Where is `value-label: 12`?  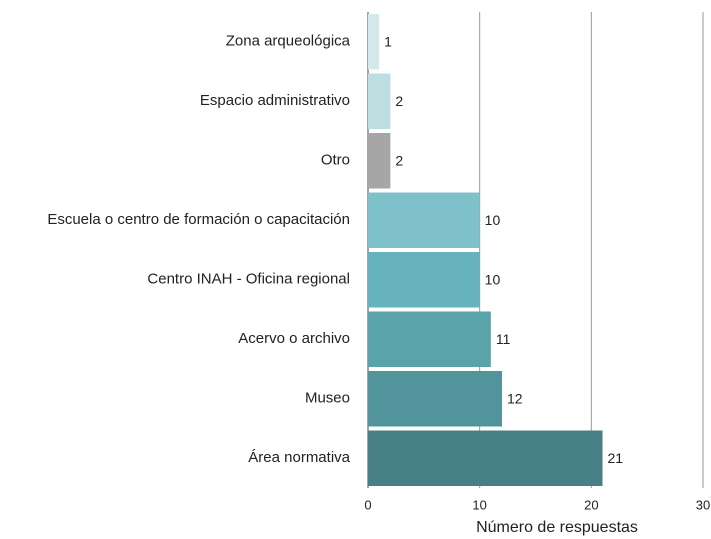
value-label: 12 is located at coordinates (515, 398).